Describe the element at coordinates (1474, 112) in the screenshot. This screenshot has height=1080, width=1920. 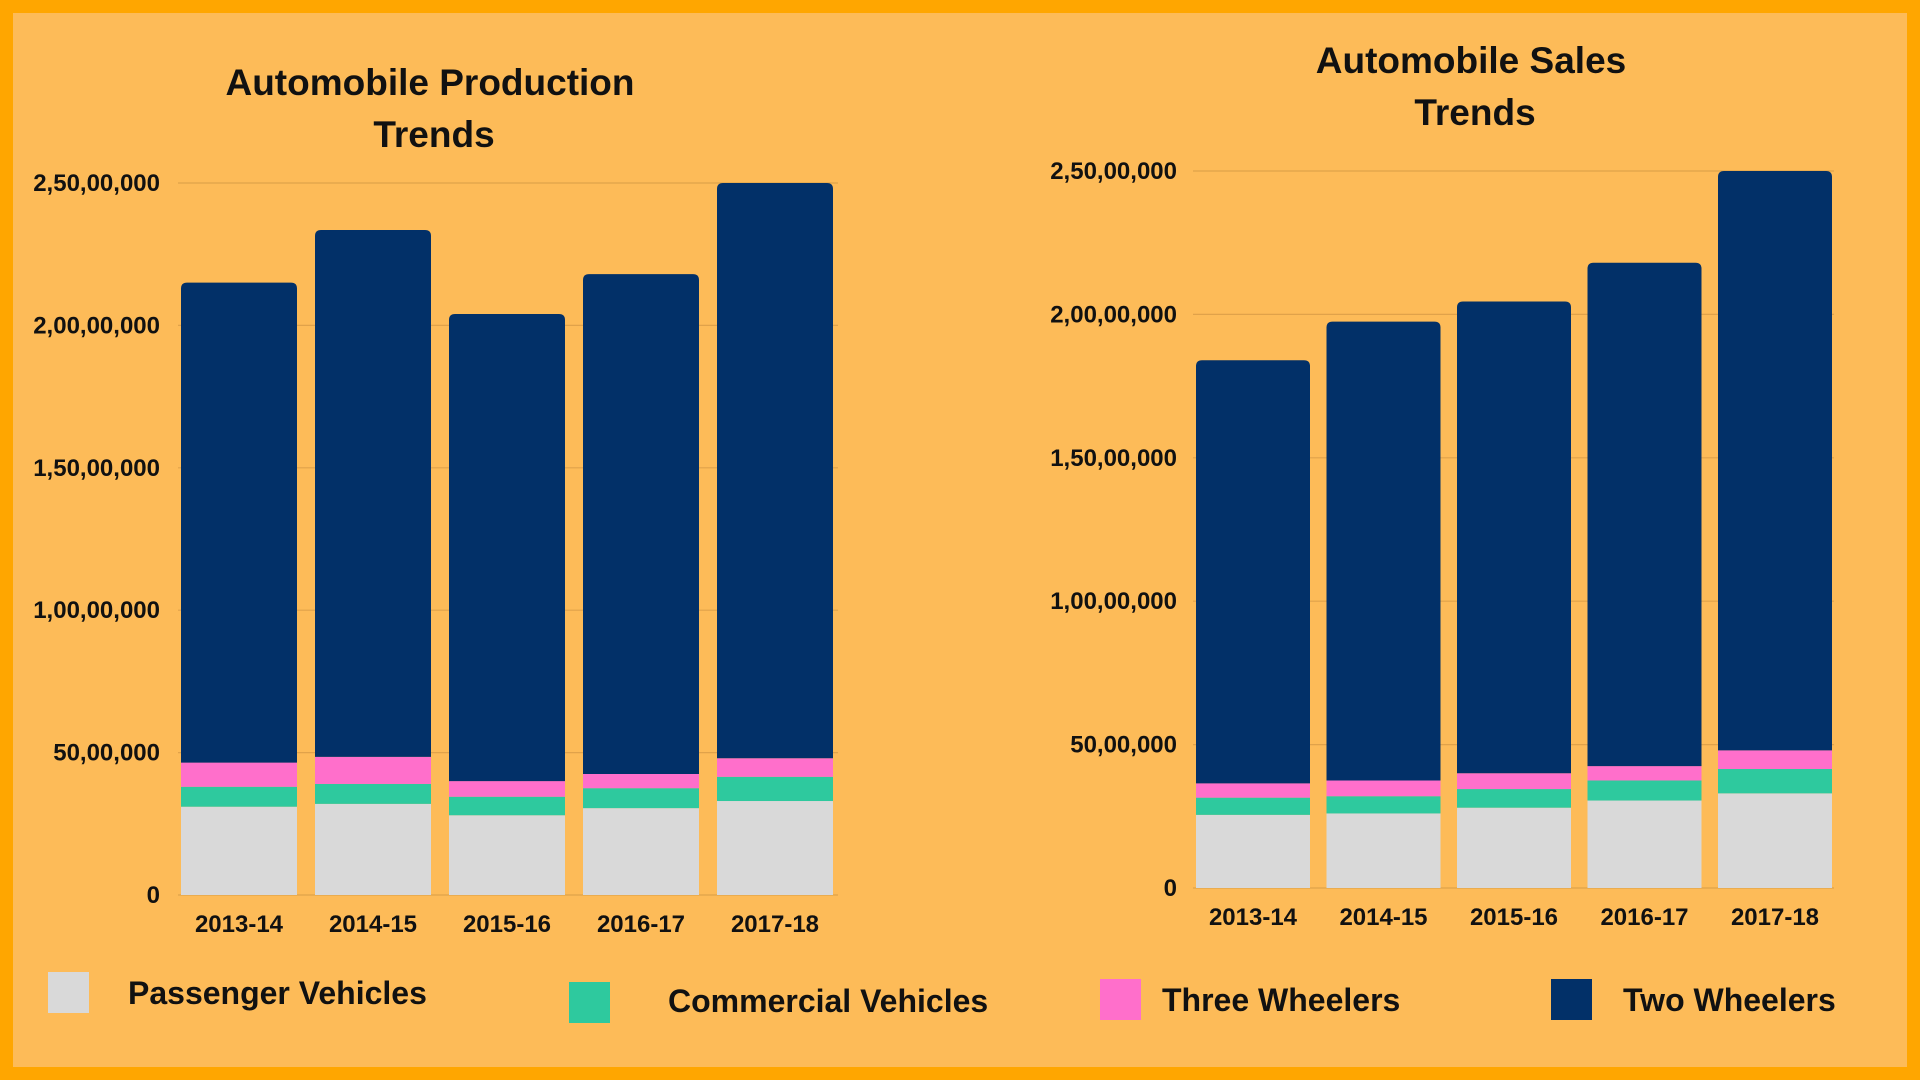
I see `sales-chart-title-line2: Trends` at that location.